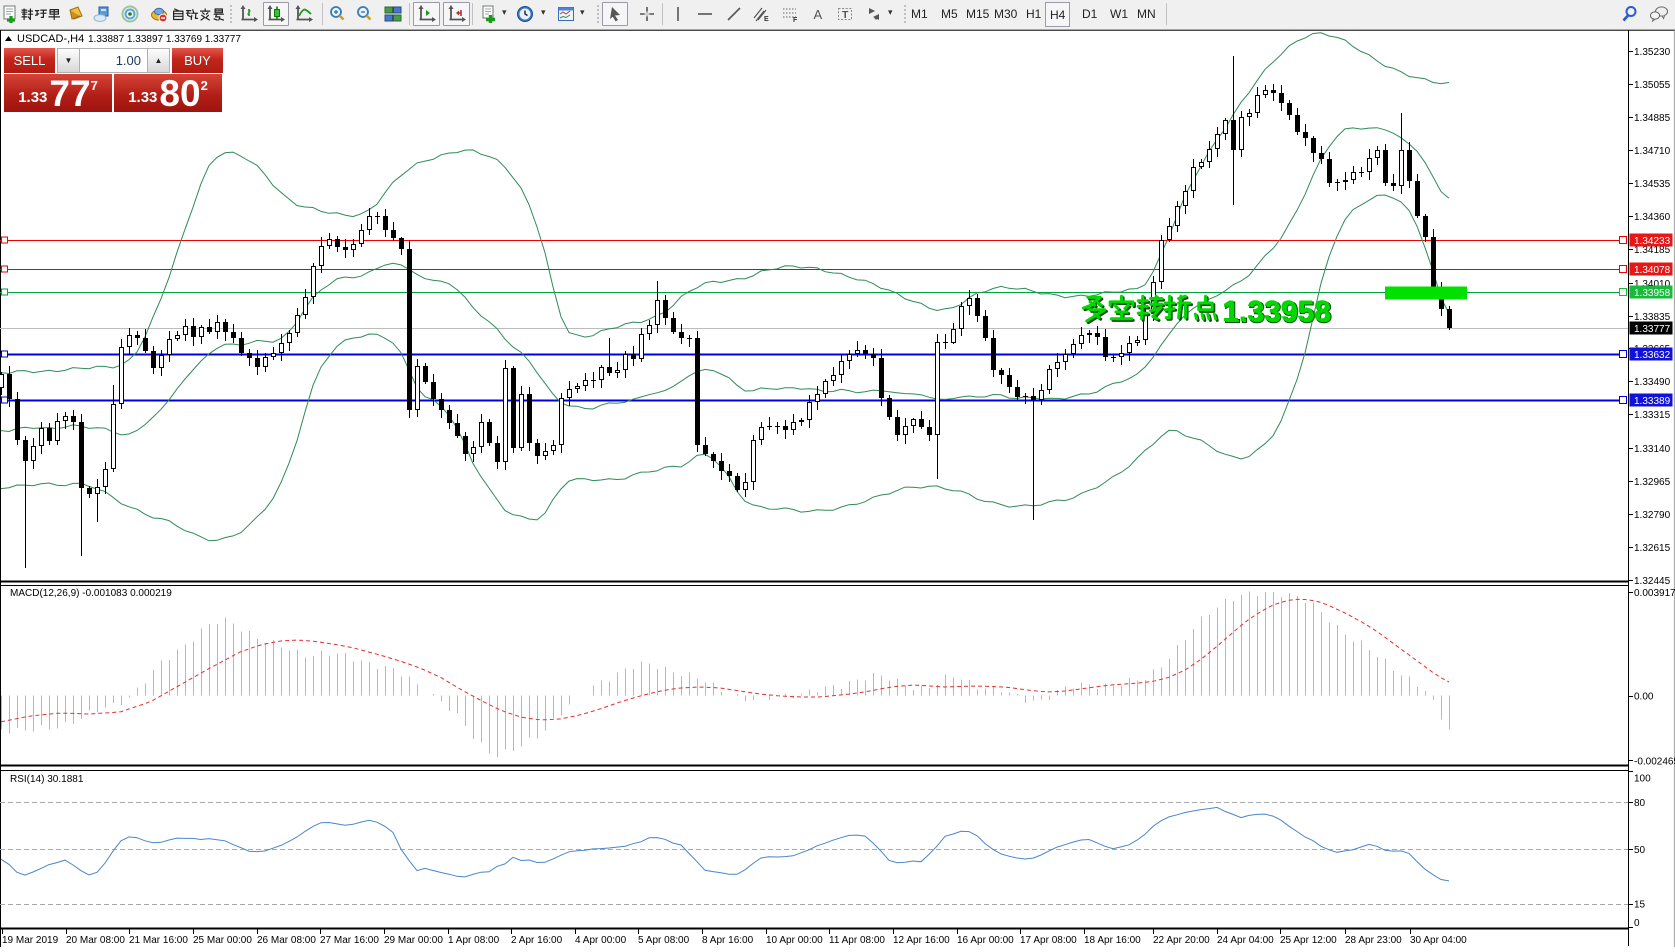  Describe the element at coordinates (158, 940) in the screenshot. I see `svg-text: 21 Mar 16:00` at that location.